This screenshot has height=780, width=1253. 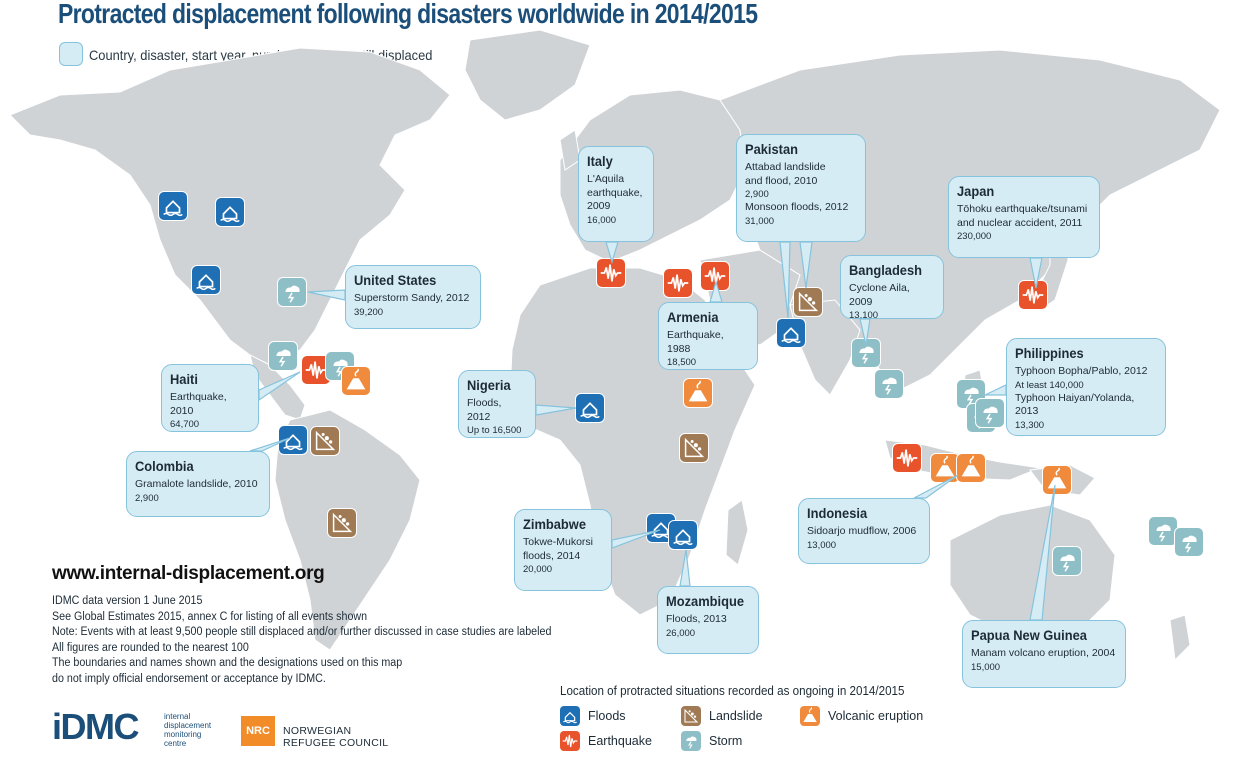 I want to click on callout-number: 16,000, so click(x=602, y=220).